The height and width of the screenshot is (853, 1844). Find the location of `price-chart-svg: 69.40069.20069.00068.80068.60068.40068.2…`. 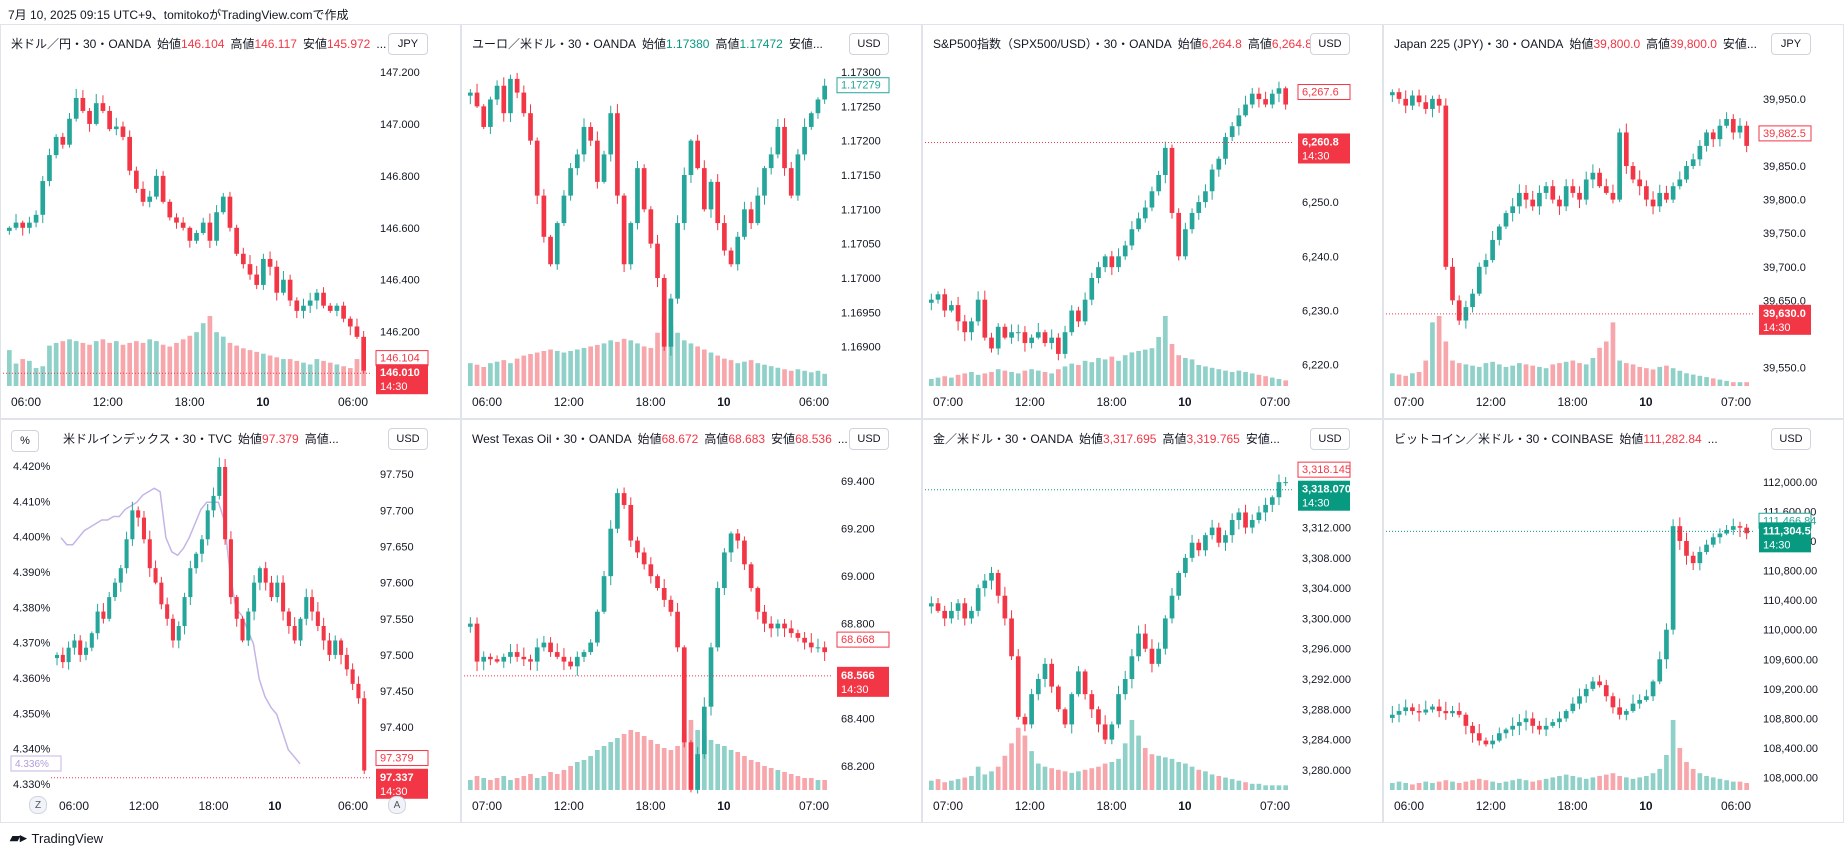

price-chart-svg: 69.40069.20069.00068.80068.60068.40068.2… is located at coordinates (691, 621).